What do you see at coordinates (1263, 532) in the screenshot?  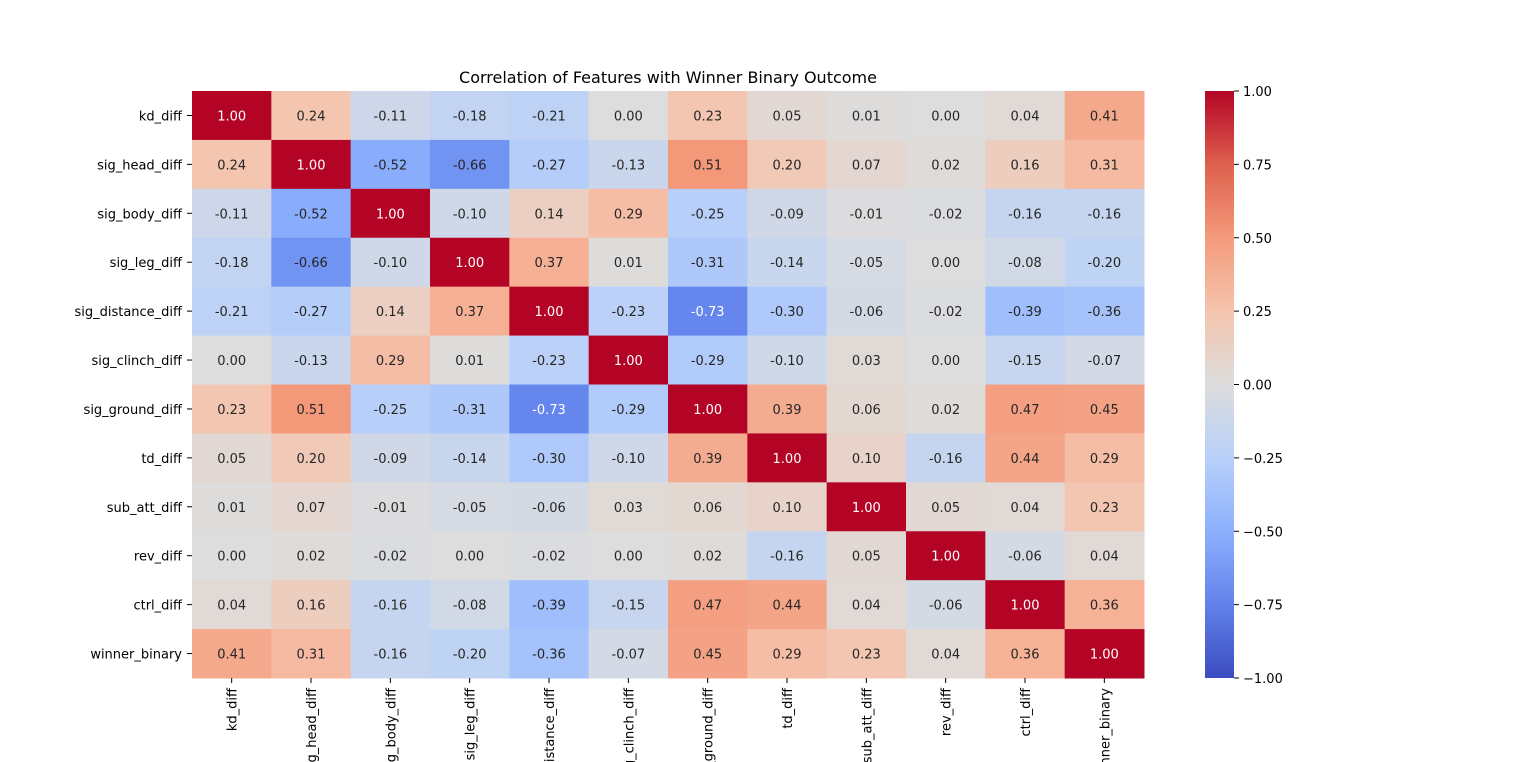 I see `colorbar-tick-label: −0.50` at bounding box center [1263, 532].